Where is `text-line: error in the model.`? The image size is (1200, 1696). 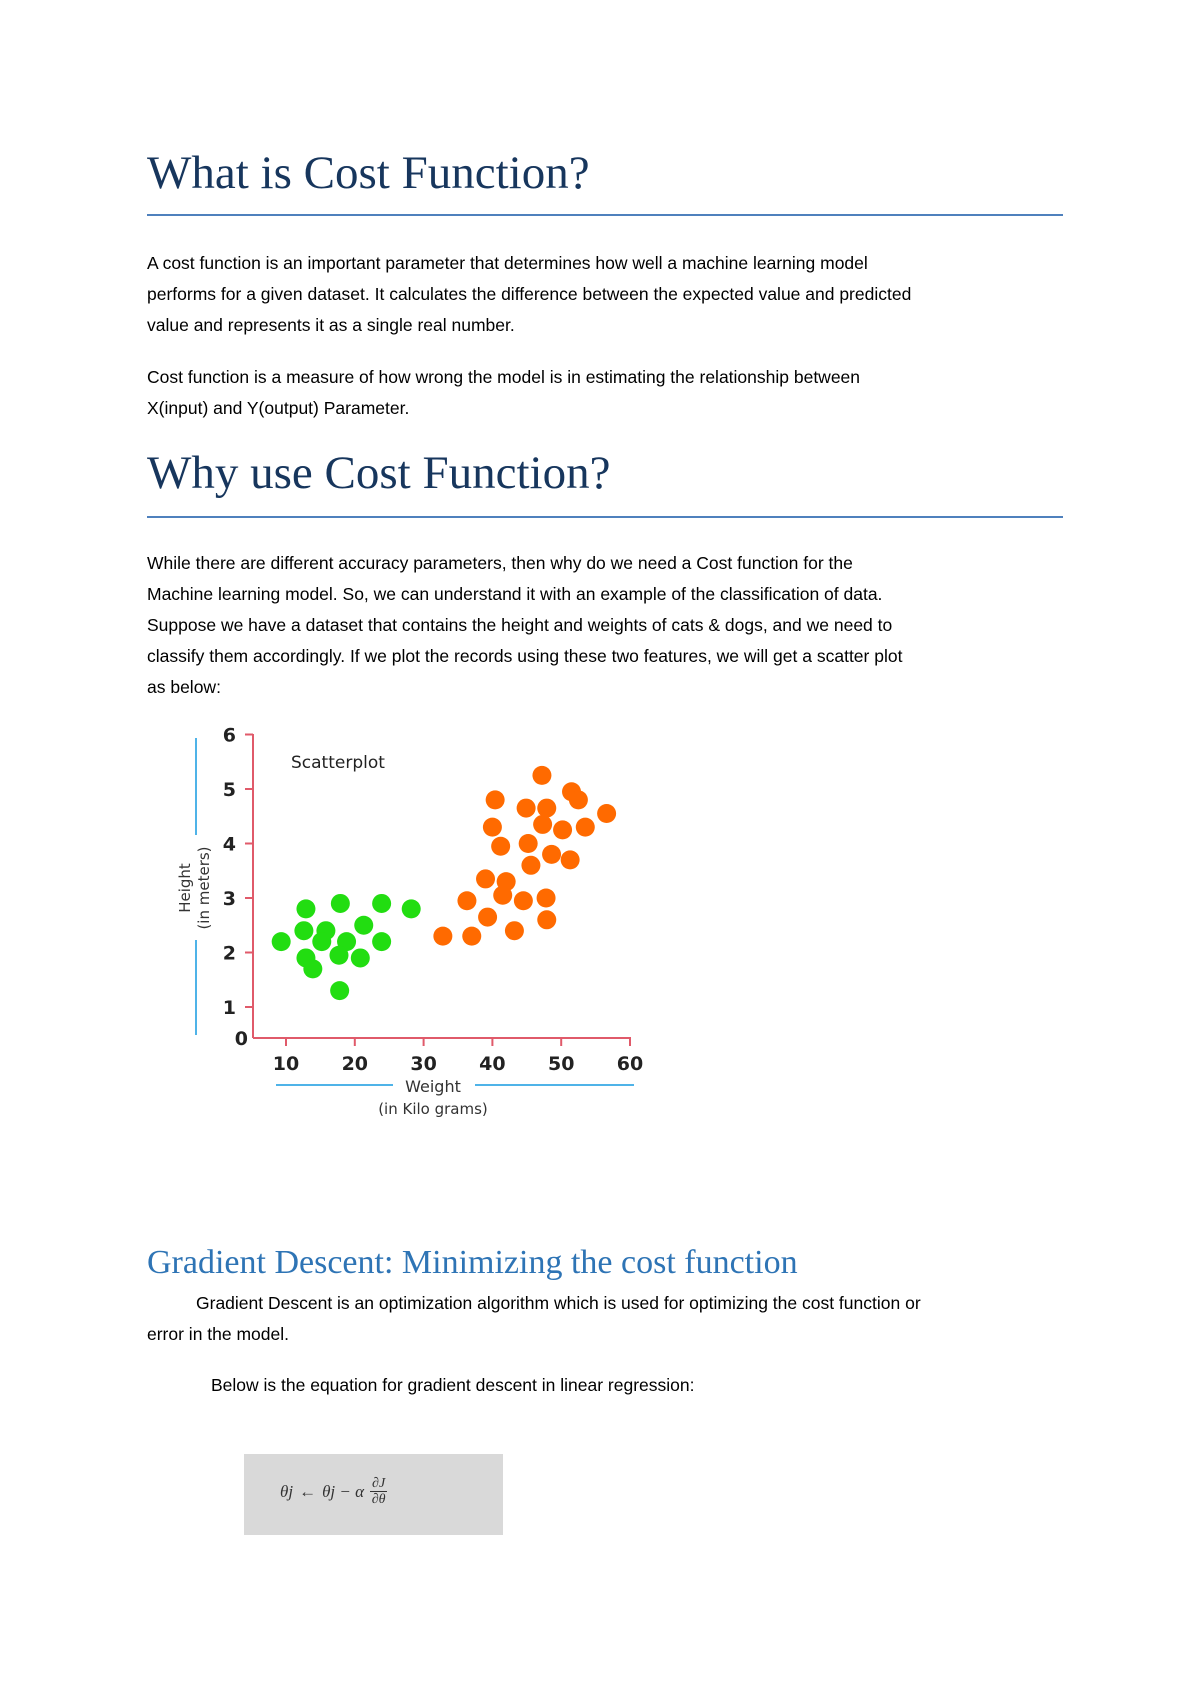 text-line: error in the model. is located at coordinates (218, 1334).